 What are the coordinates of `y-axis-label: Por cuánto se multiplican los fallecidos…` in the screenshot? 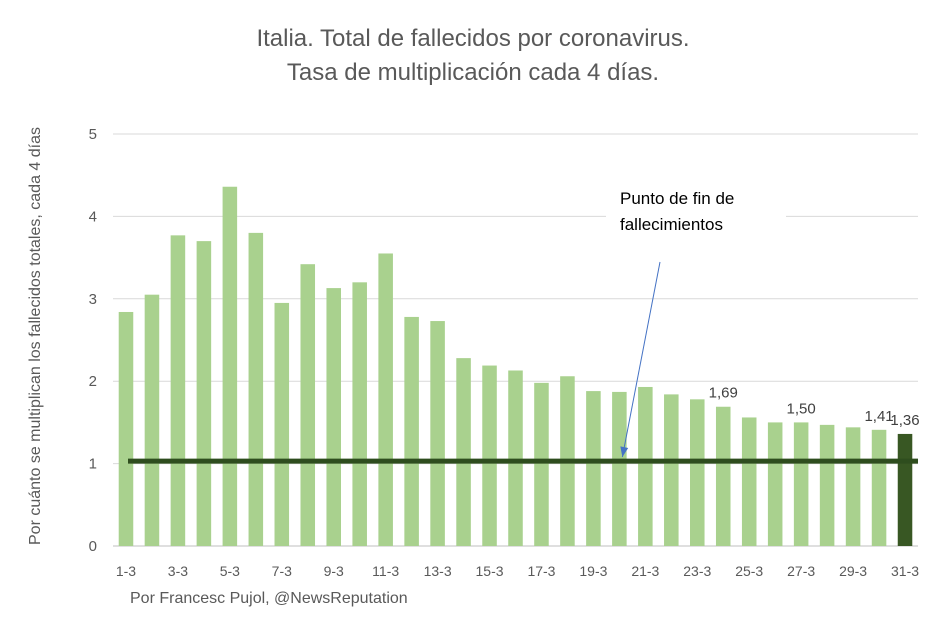 It's located at (35, 336).